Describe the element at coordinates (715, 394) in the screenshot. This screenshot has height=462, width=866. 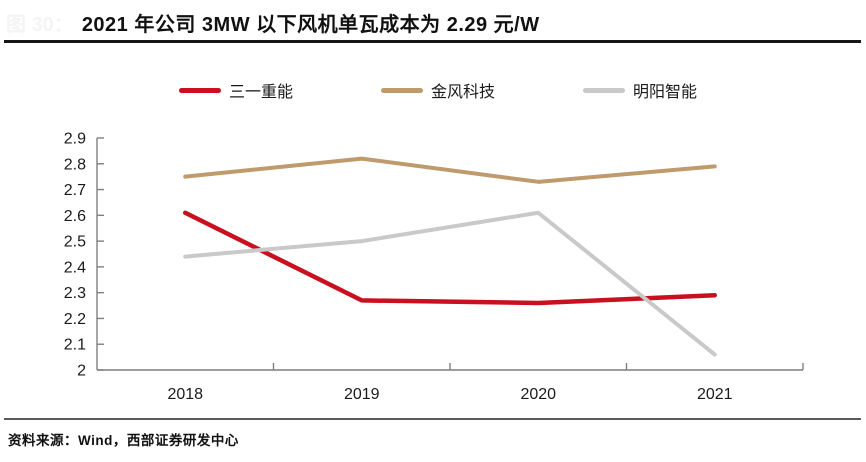
I see `x-tick-label: 2021` at that location.